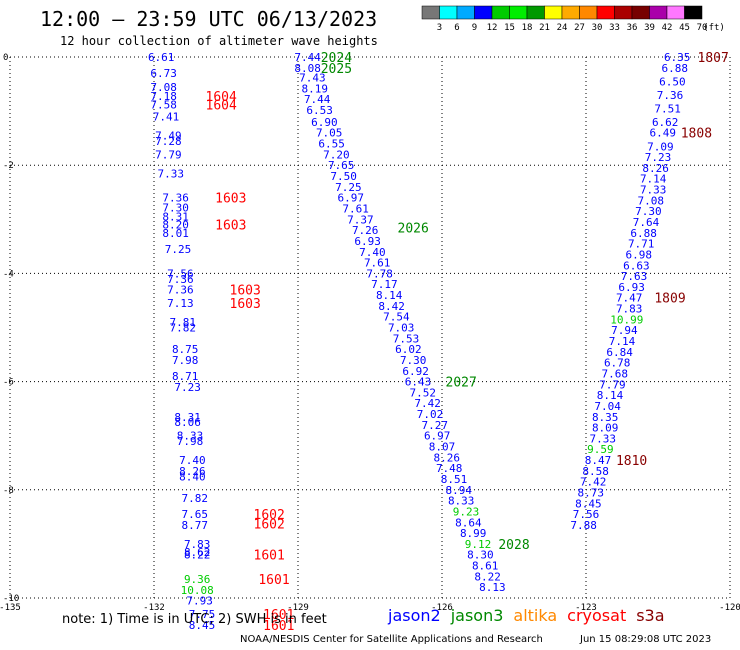  Describe the element at coordinates (269, 515) in the screenshot. I see `pass-number-label: 1602` at that location.